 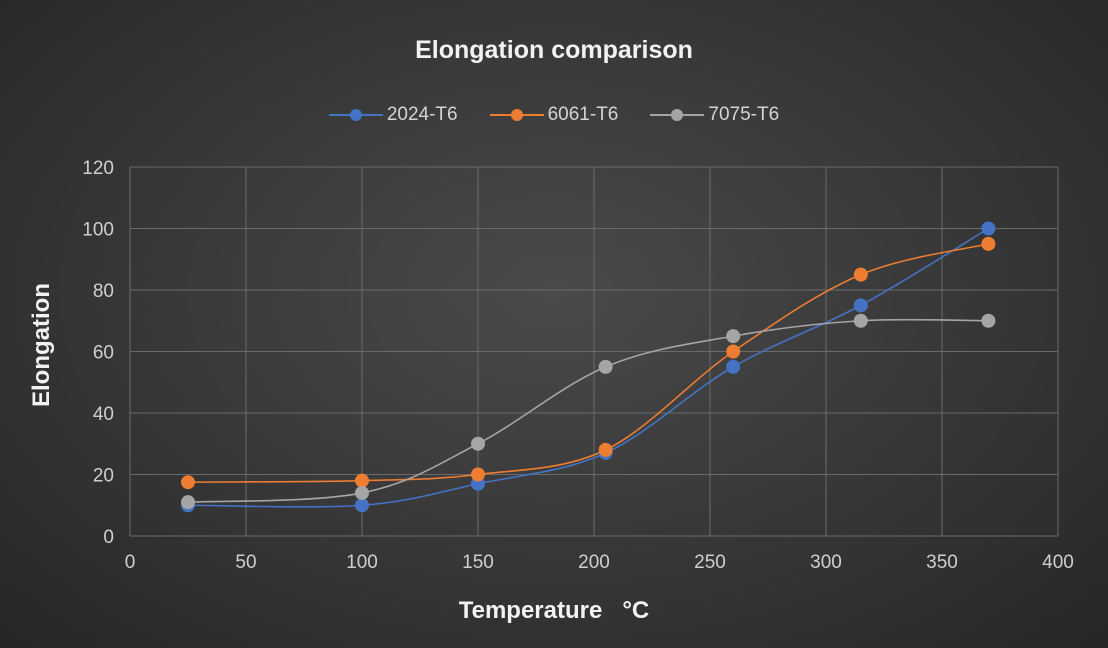 I want to click on y-tick-label: 120, so click(x=98, y=168).